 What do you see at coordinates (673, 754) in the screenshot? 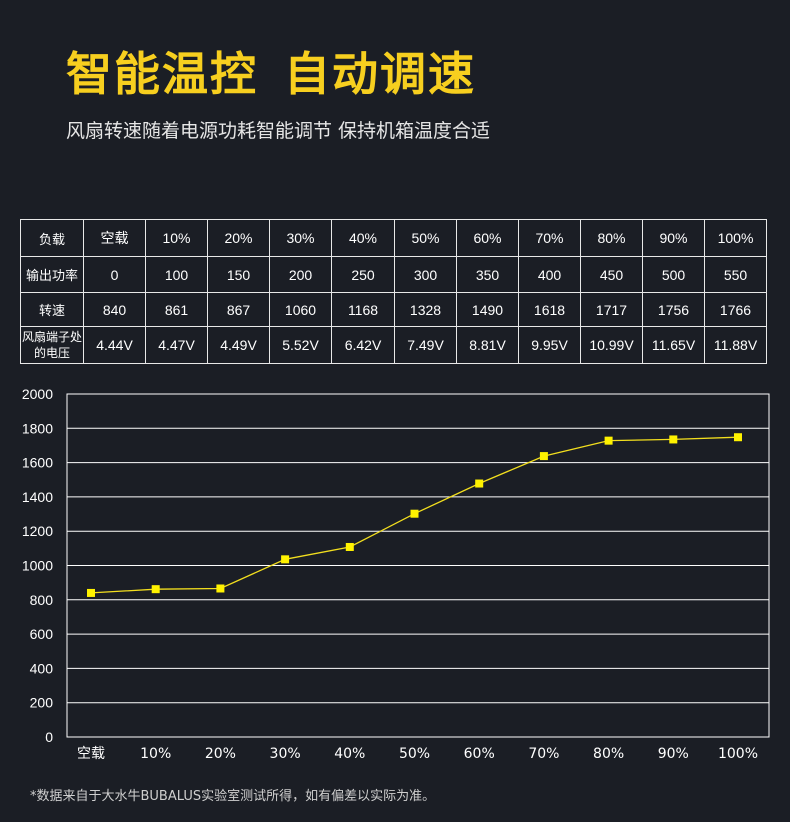
I see `x-tick-label: 90%` at bounding box center [673, 754].